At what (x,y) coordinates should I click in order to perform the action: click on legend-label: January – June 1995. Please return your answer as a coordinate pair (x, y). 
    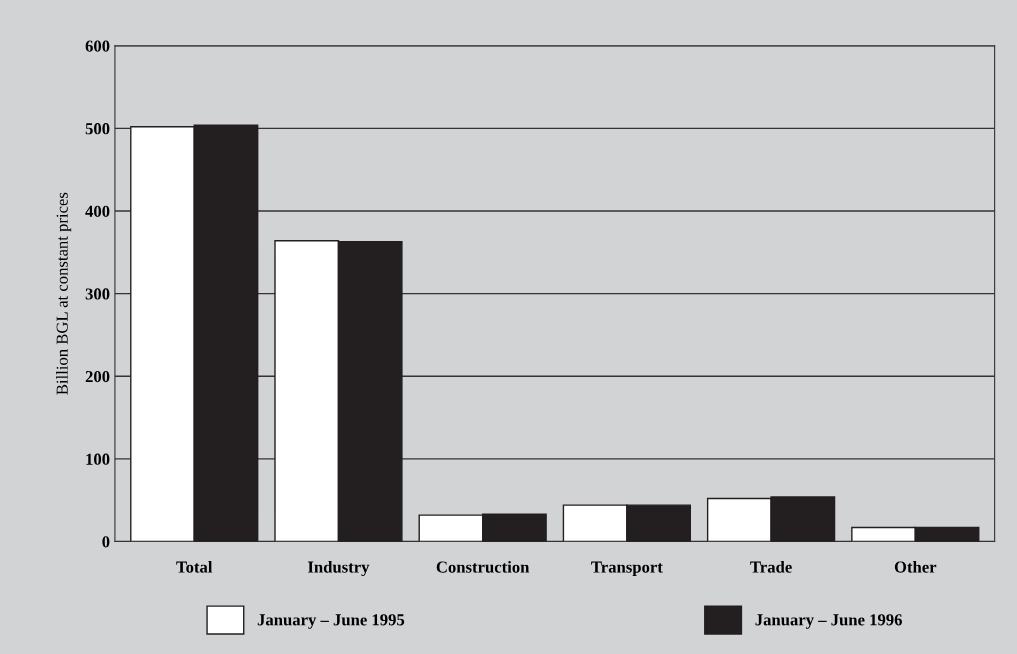
    Looking at the image, I should click on (331, 621).